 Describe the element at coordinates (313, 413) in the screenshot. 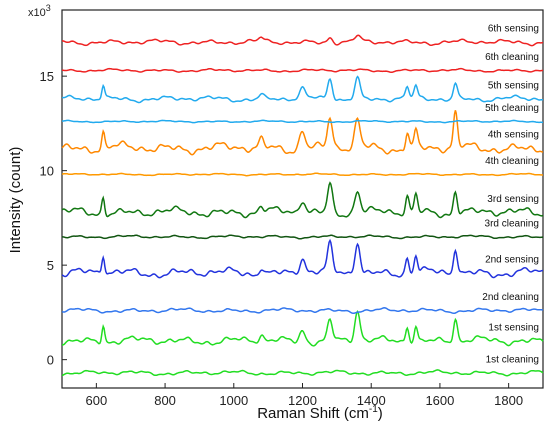

I see `x-axis-title-main: Raman Shift (cm` at that location.